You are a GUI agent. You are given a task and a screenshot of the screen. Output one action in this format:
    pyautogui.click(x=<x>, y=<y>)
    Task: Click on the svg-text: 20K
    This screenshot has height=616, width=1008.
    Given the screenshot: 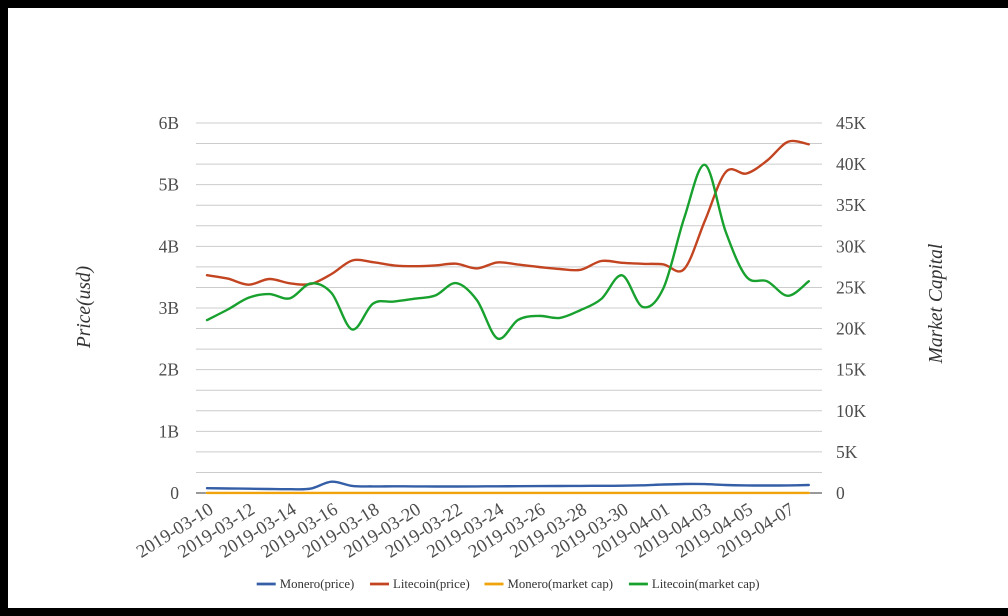 What is the action you would take?
    pyautogui.click(x=851, y=329)
    